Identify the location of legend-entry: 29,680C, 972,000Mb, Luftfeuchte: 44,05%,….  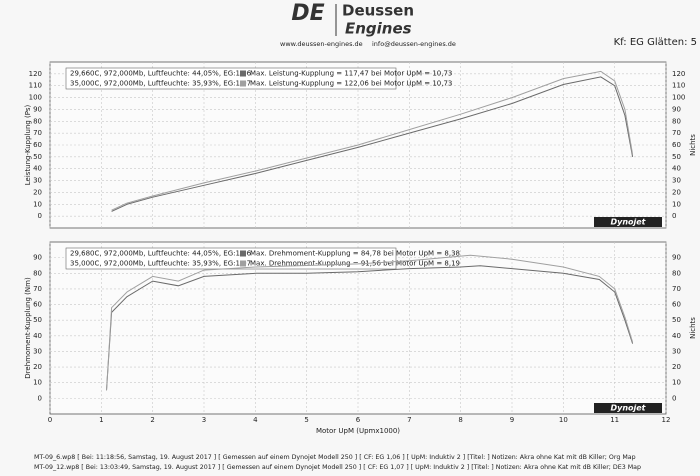
(161, 254).